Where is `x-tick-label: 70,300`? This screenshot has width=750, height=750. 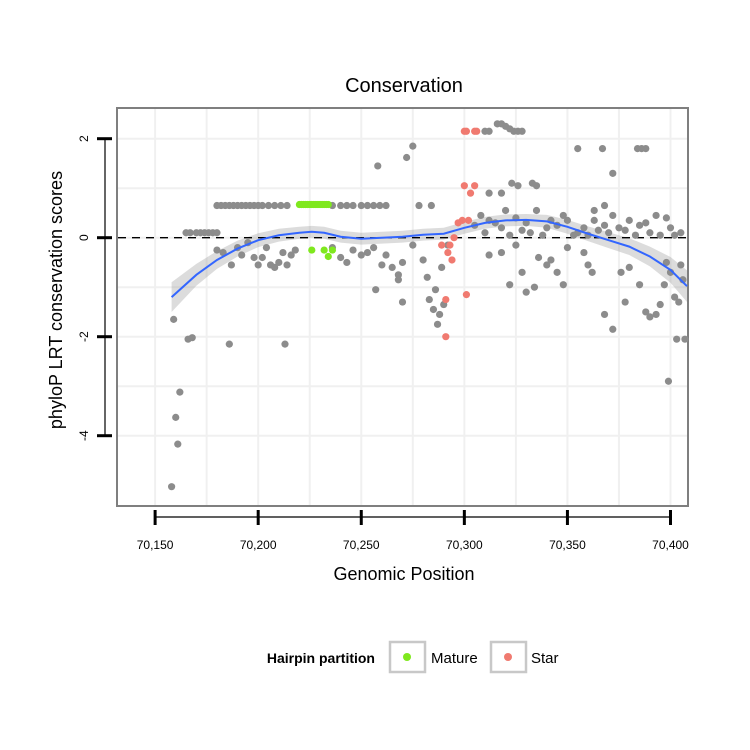 x-tick-label: 70,300 is located at coordinates (464, 545).